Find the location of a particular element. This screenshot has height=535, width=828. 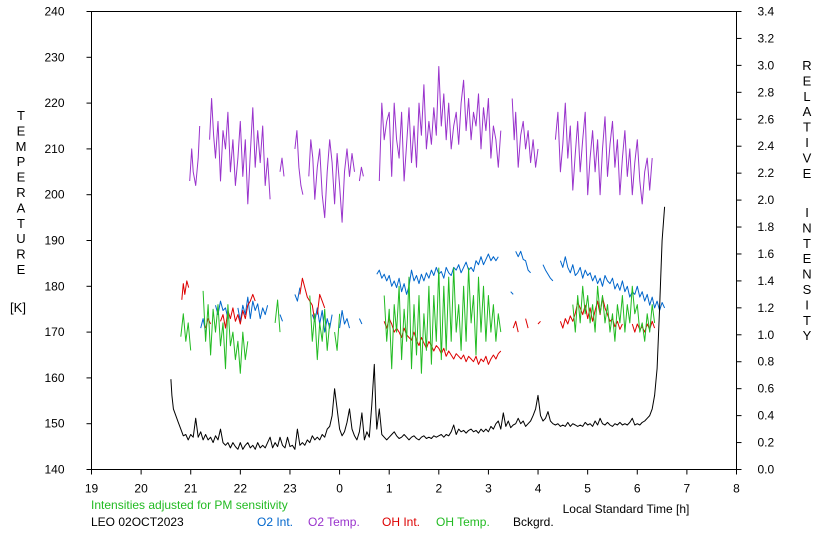

left-tick-label: 210 is located at coordinates (54, 149).